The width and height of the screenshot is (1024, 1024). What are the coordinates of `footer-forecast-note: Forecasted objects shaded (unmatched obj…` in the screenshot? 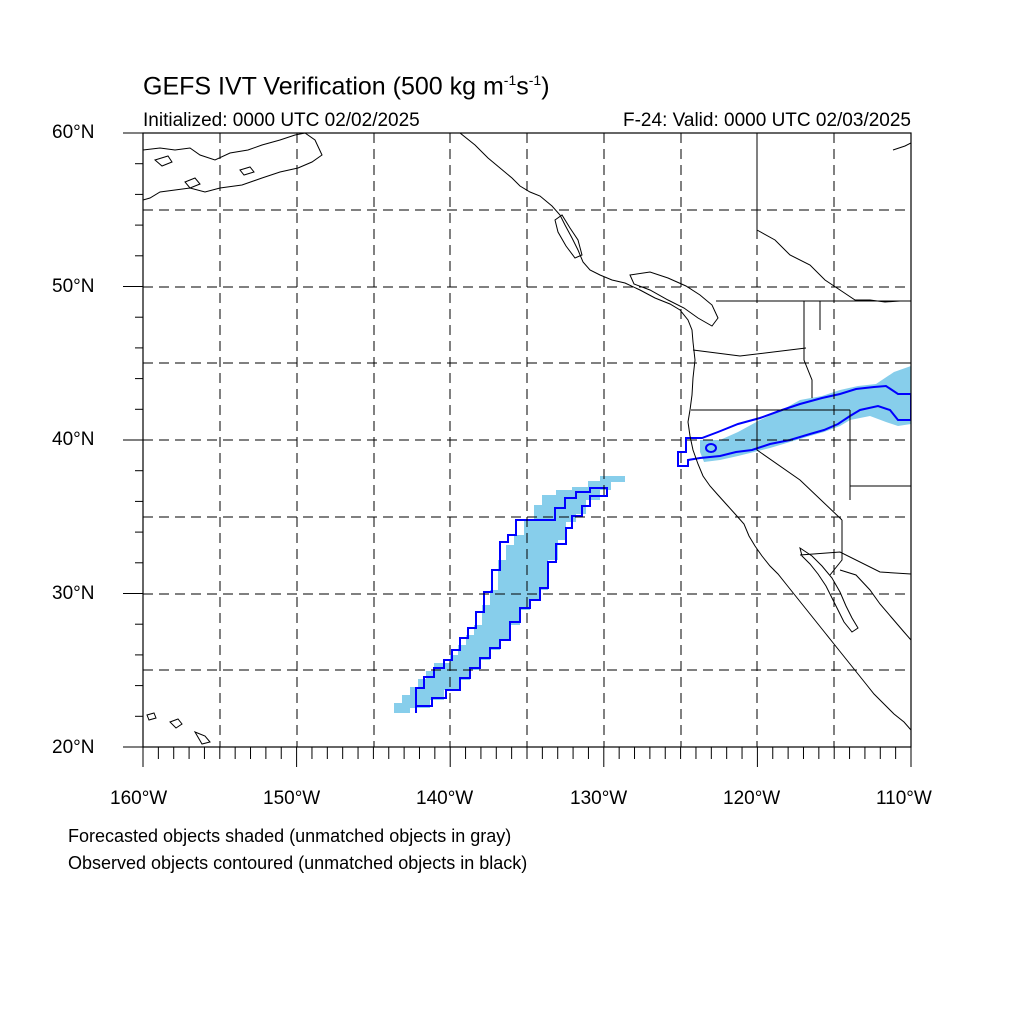 It's located at (290, 836).